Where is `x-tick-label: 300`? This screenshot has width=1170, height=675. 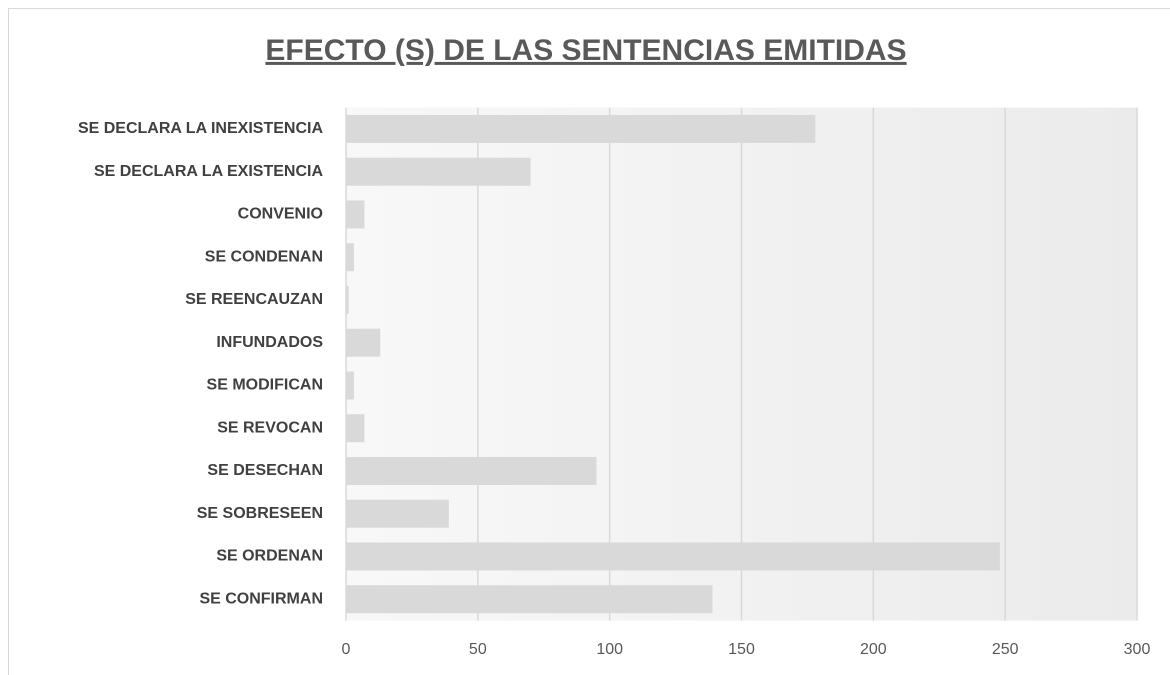 x-tick-label: 300 is located at coordinates (1137, 649).